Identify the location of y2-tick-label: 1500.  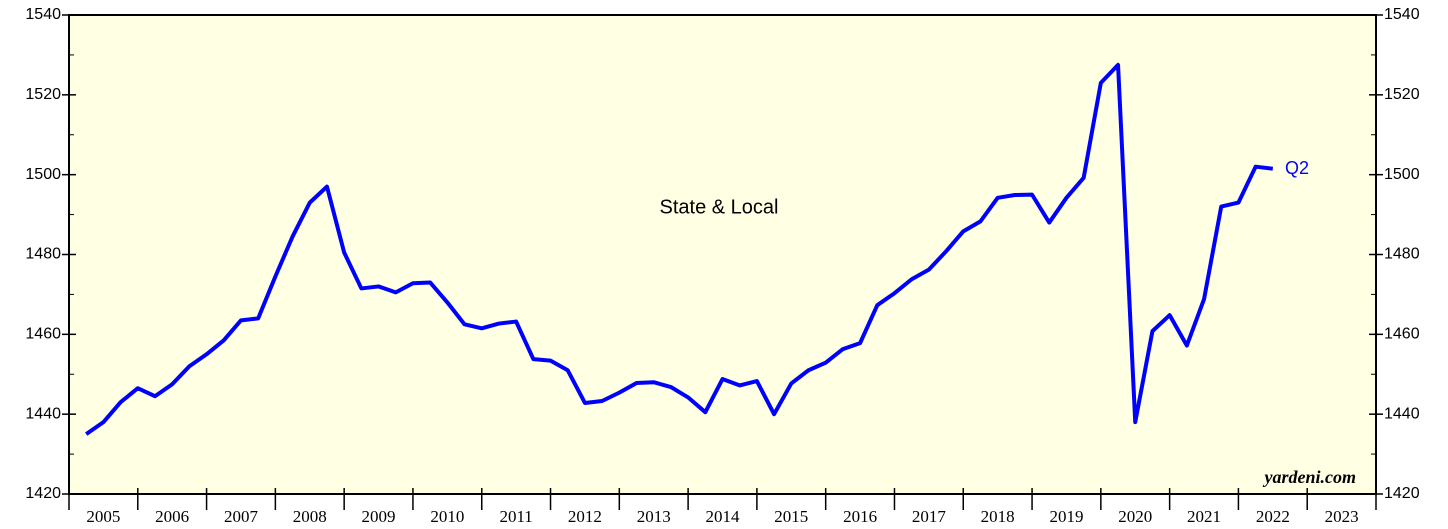
(1402, 174).